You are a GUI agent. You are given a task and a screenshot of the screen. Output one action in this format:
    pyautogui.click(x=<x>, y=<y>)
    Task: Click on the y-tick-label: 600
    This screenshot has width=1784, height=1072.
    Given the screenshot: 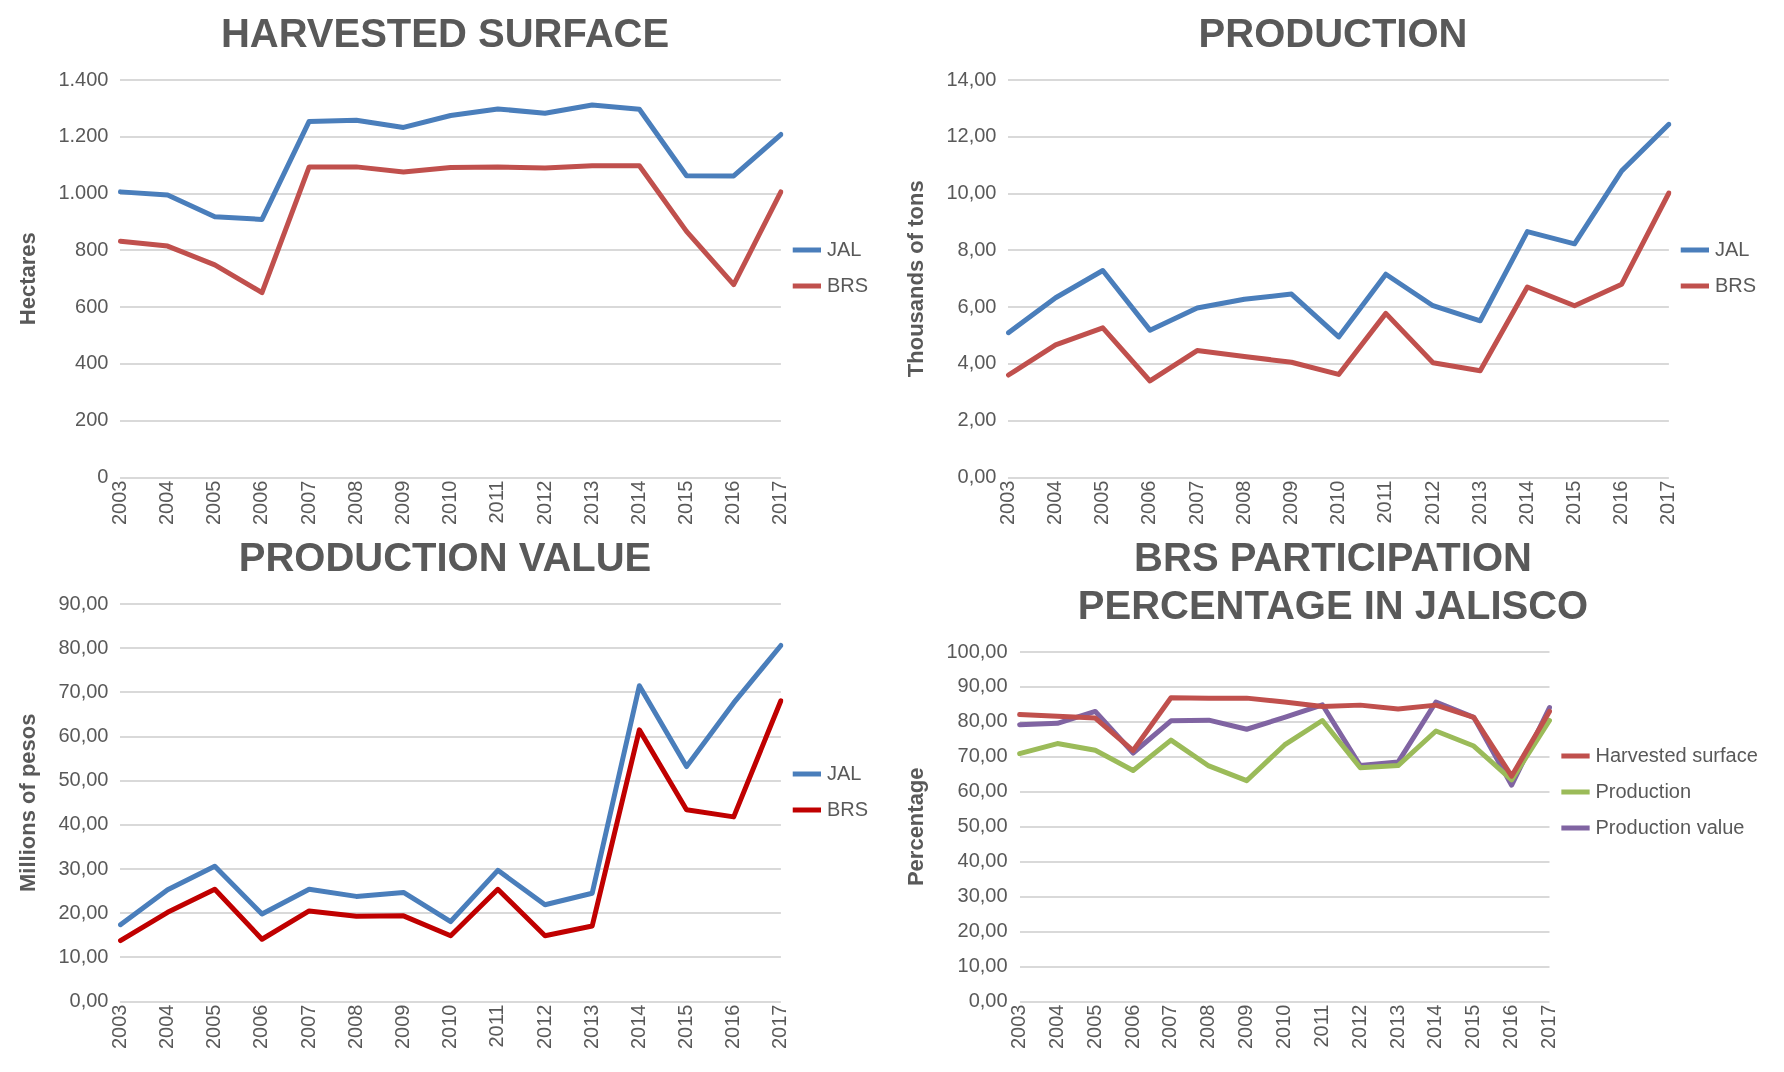 What is the action you would take?
    pyautogui.click(x=92, y=305)
    